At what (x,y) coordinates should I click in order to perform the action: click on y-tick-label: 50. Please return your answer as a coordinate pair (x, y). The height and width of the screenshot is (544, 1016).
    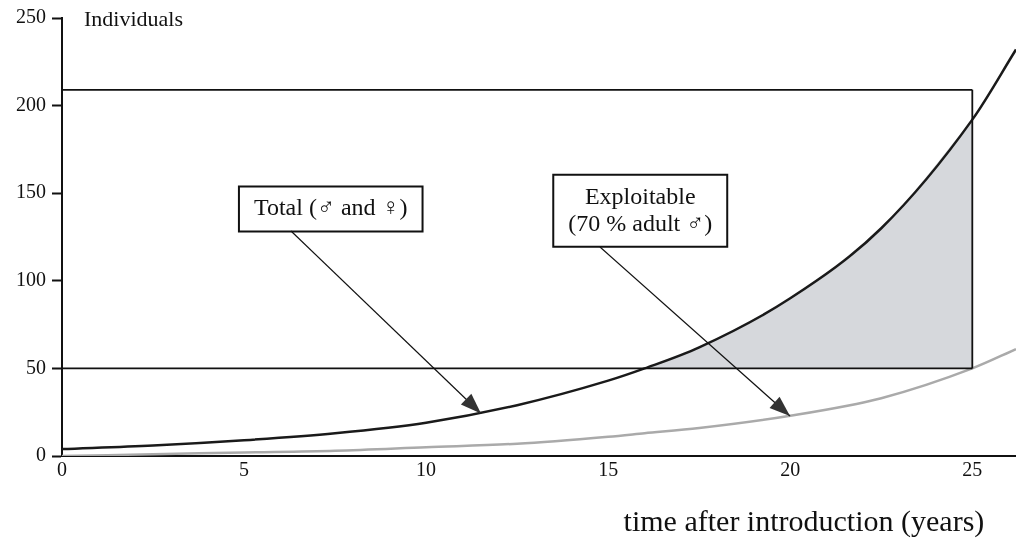
    Looking at the image, I should click on (36, 366).